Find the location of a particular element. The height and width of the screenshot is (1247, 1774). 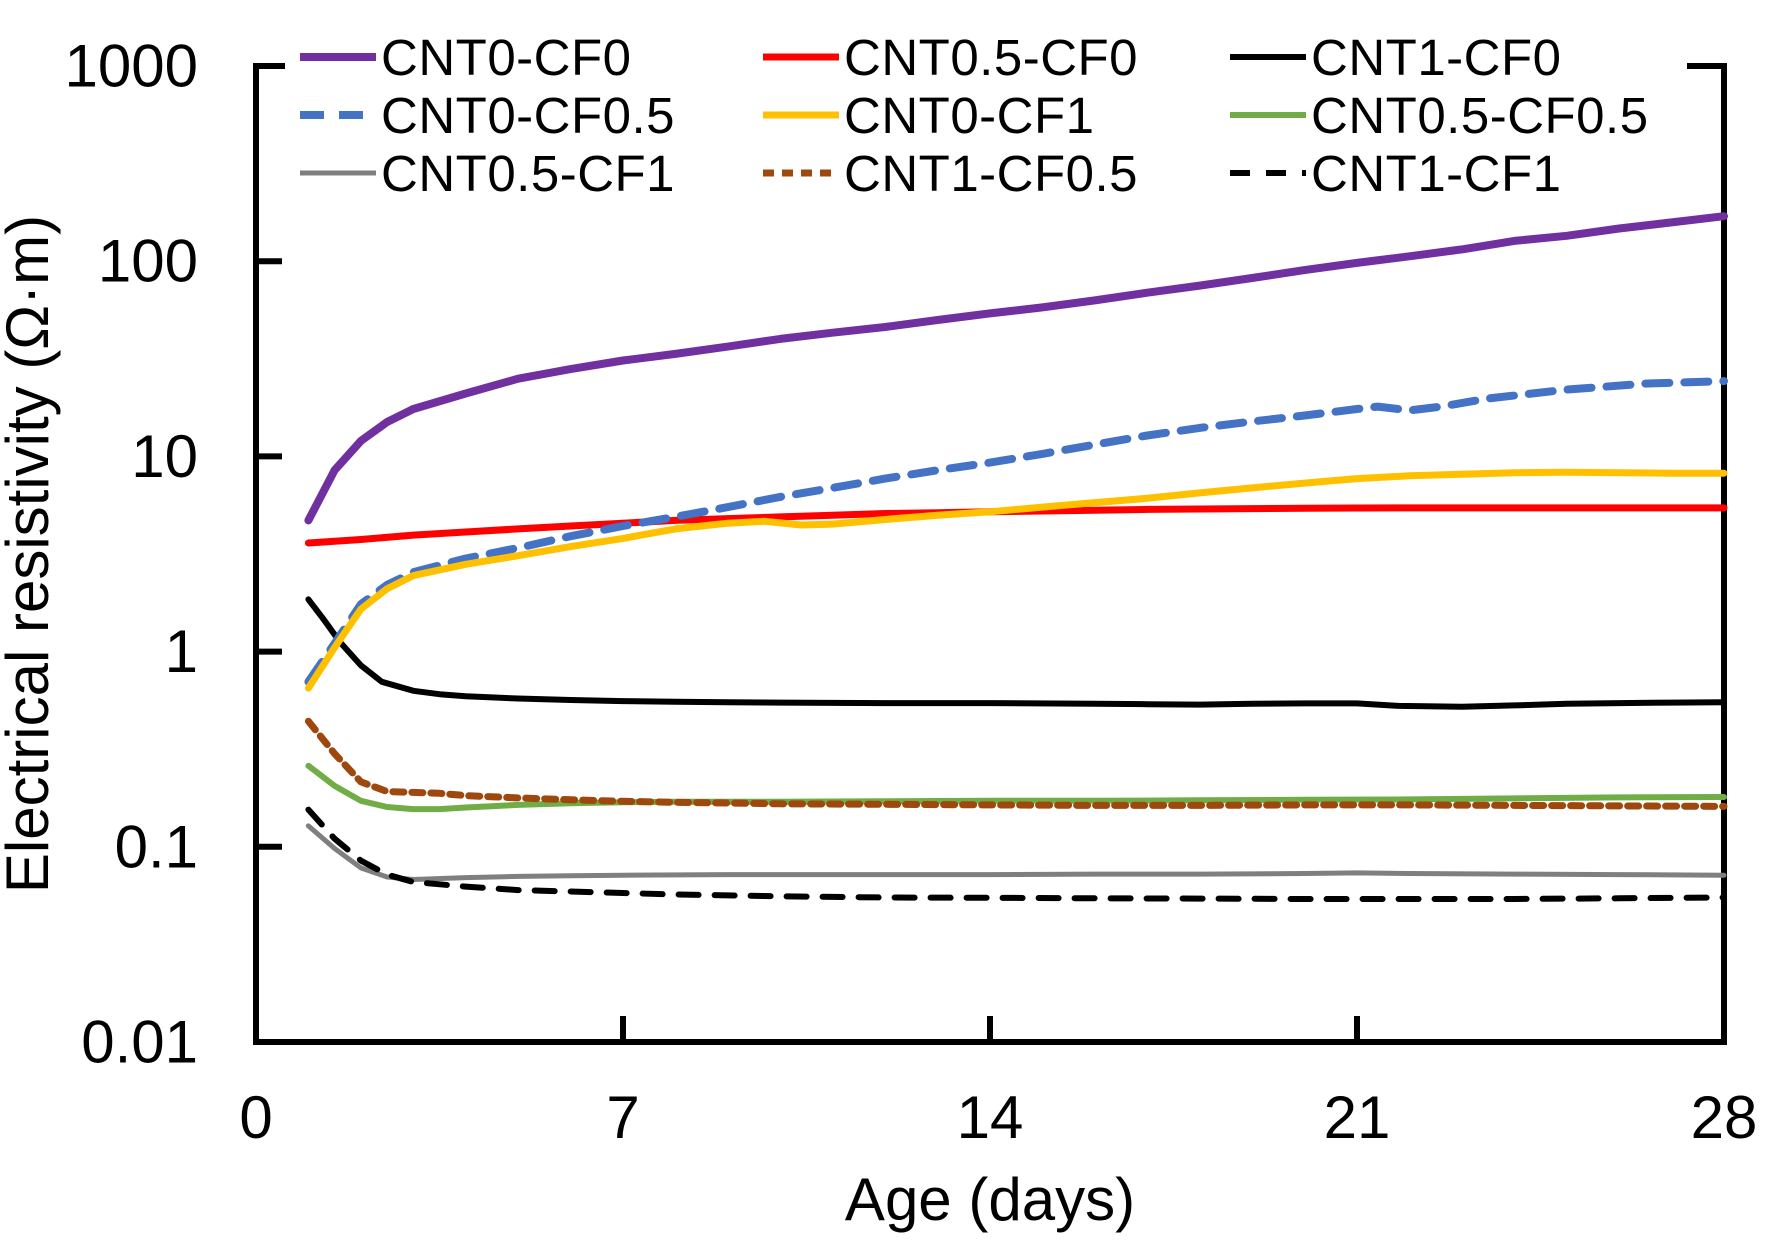

legend-item-CNT0-CF0.5: CNT0-CF0.5 is located at coordinates (487, 115).